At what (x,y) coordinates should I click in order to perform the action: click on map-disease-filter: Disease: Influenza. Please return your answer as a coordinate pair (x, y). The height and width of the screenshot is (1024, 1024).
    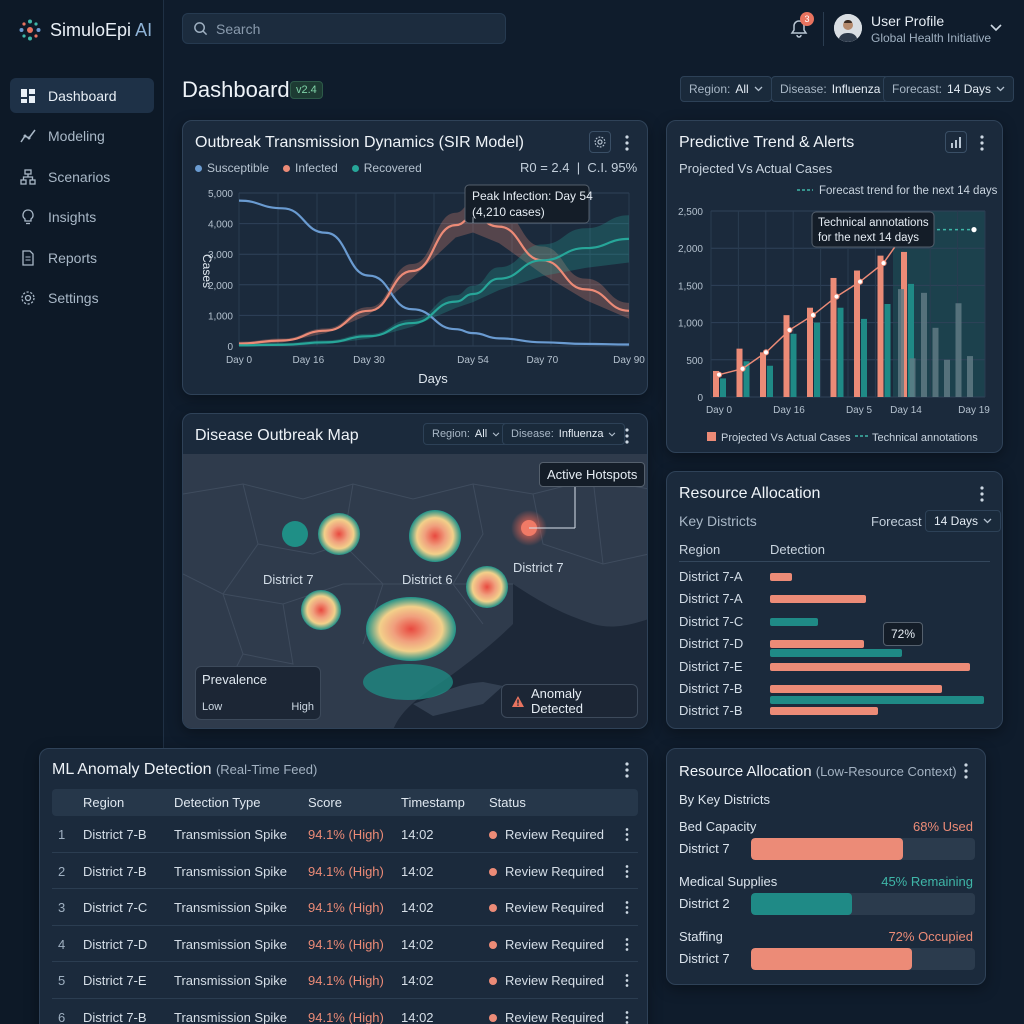
    Looking at the image, I should click on (564, 434).